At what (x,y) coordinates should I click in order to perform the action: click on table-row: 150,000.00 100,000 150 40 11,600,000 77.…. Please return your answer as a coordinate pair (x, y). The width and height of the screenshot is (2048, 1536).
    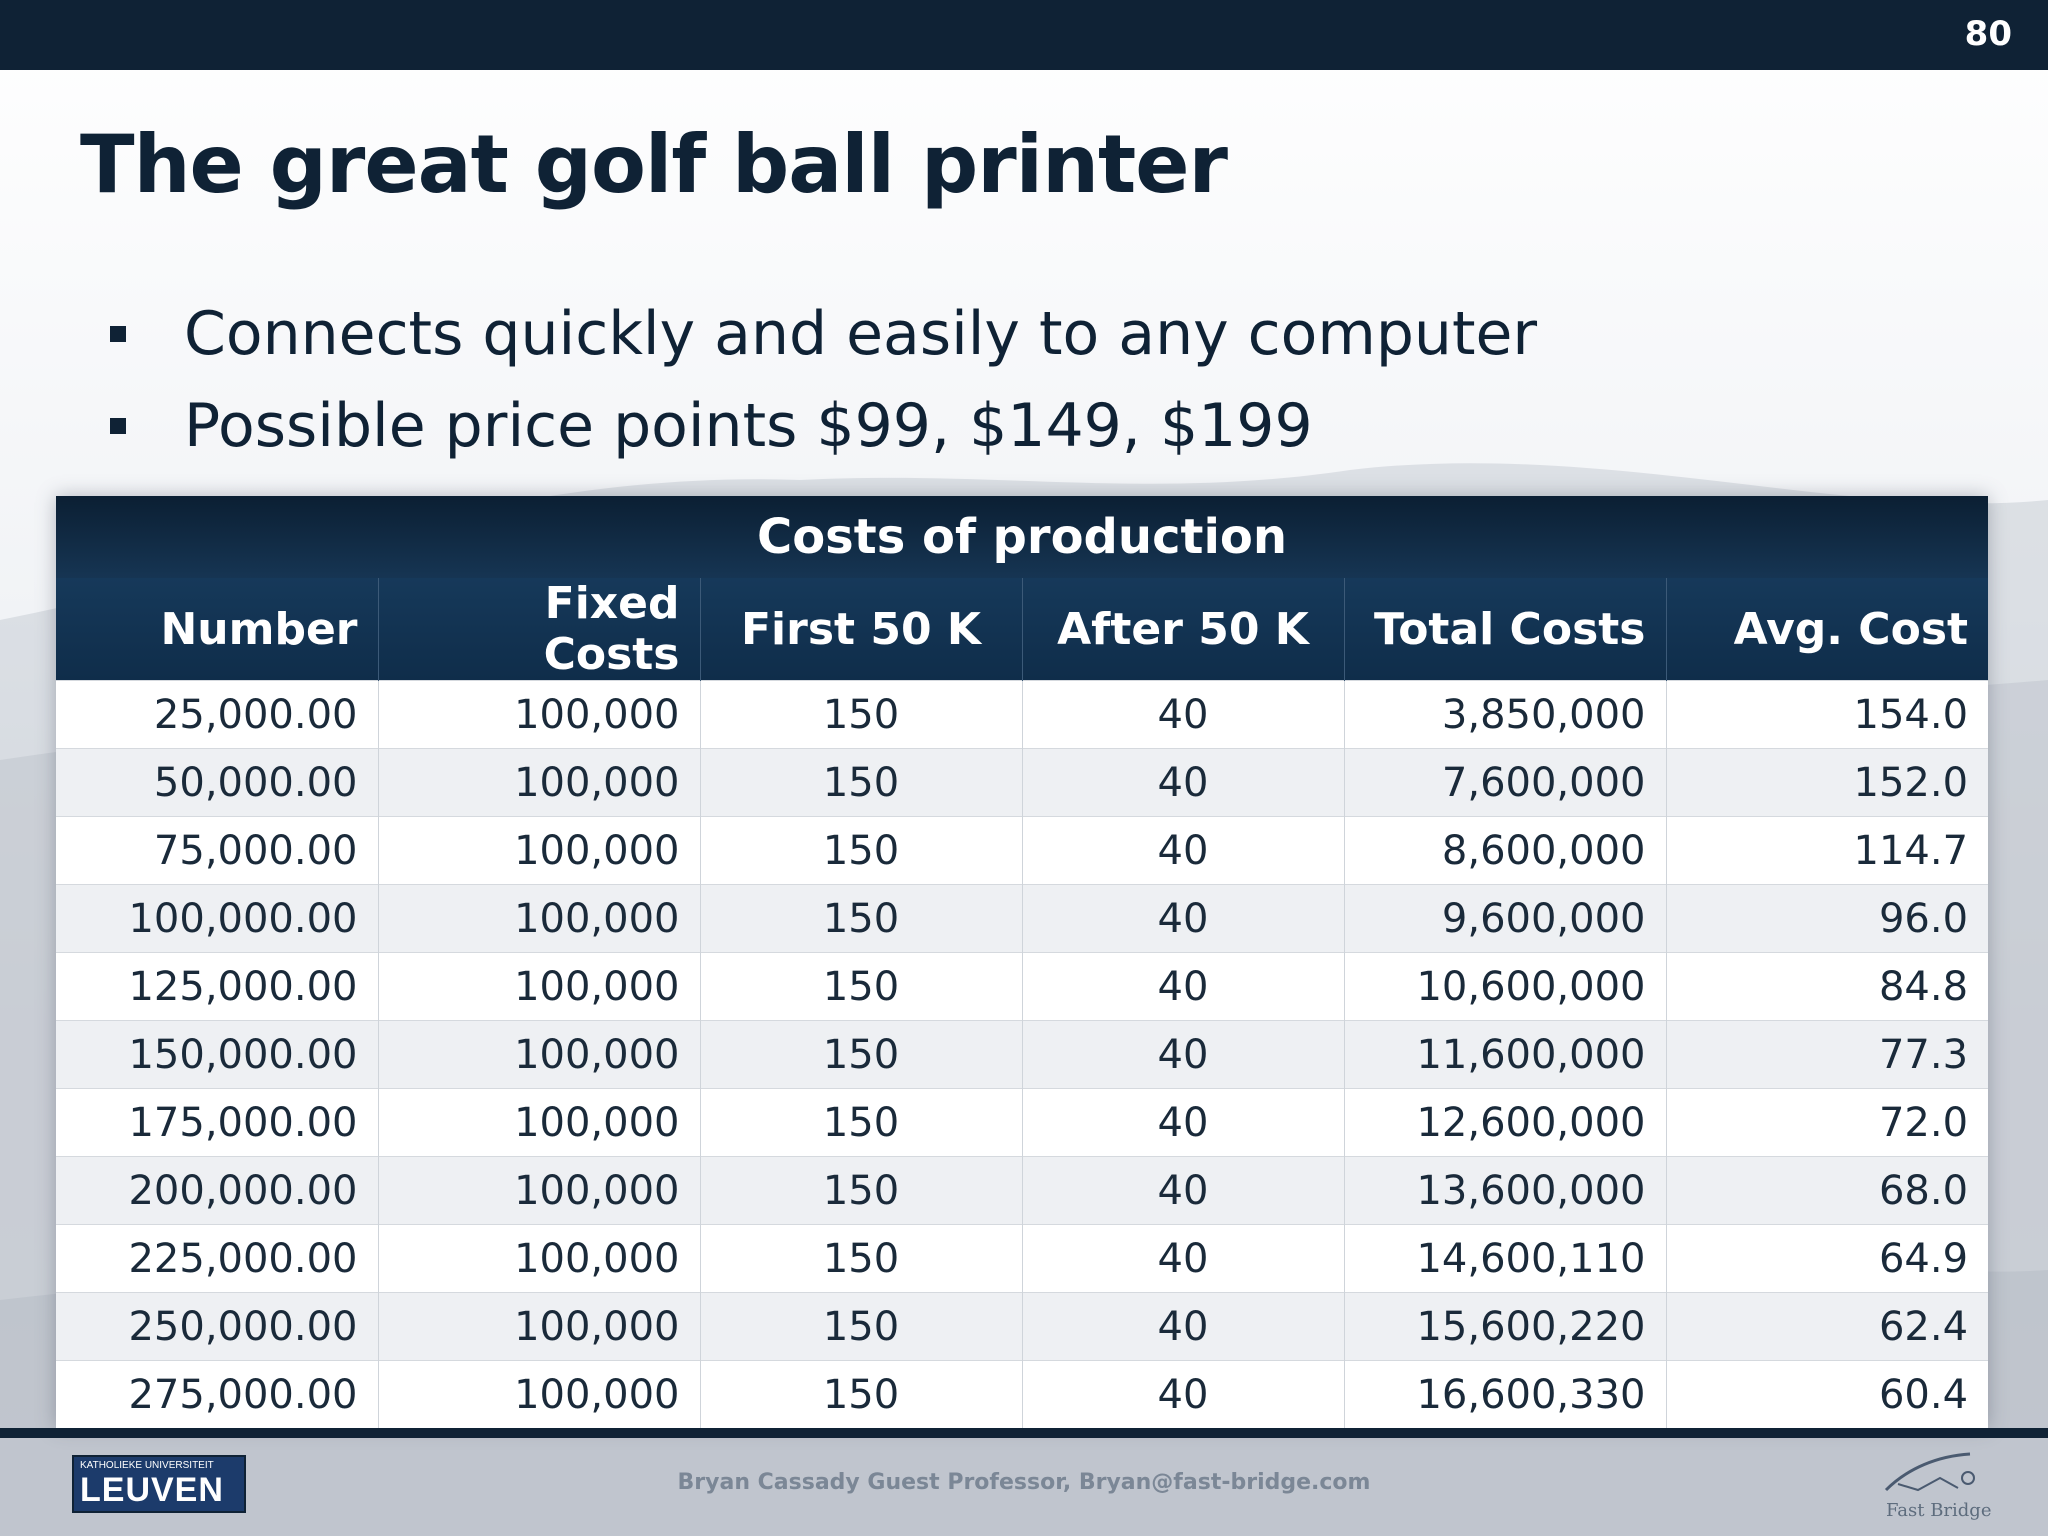
    Looking at the image, I should click on (1022, 1054).